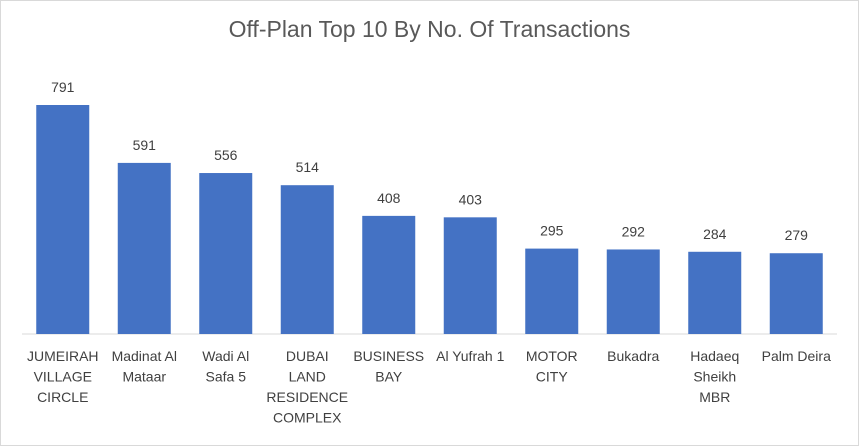  What do you see at coordinates (388, 356) in the screenshot?
I see `category-label: BUSINESS` at bounding box center [388, 356].